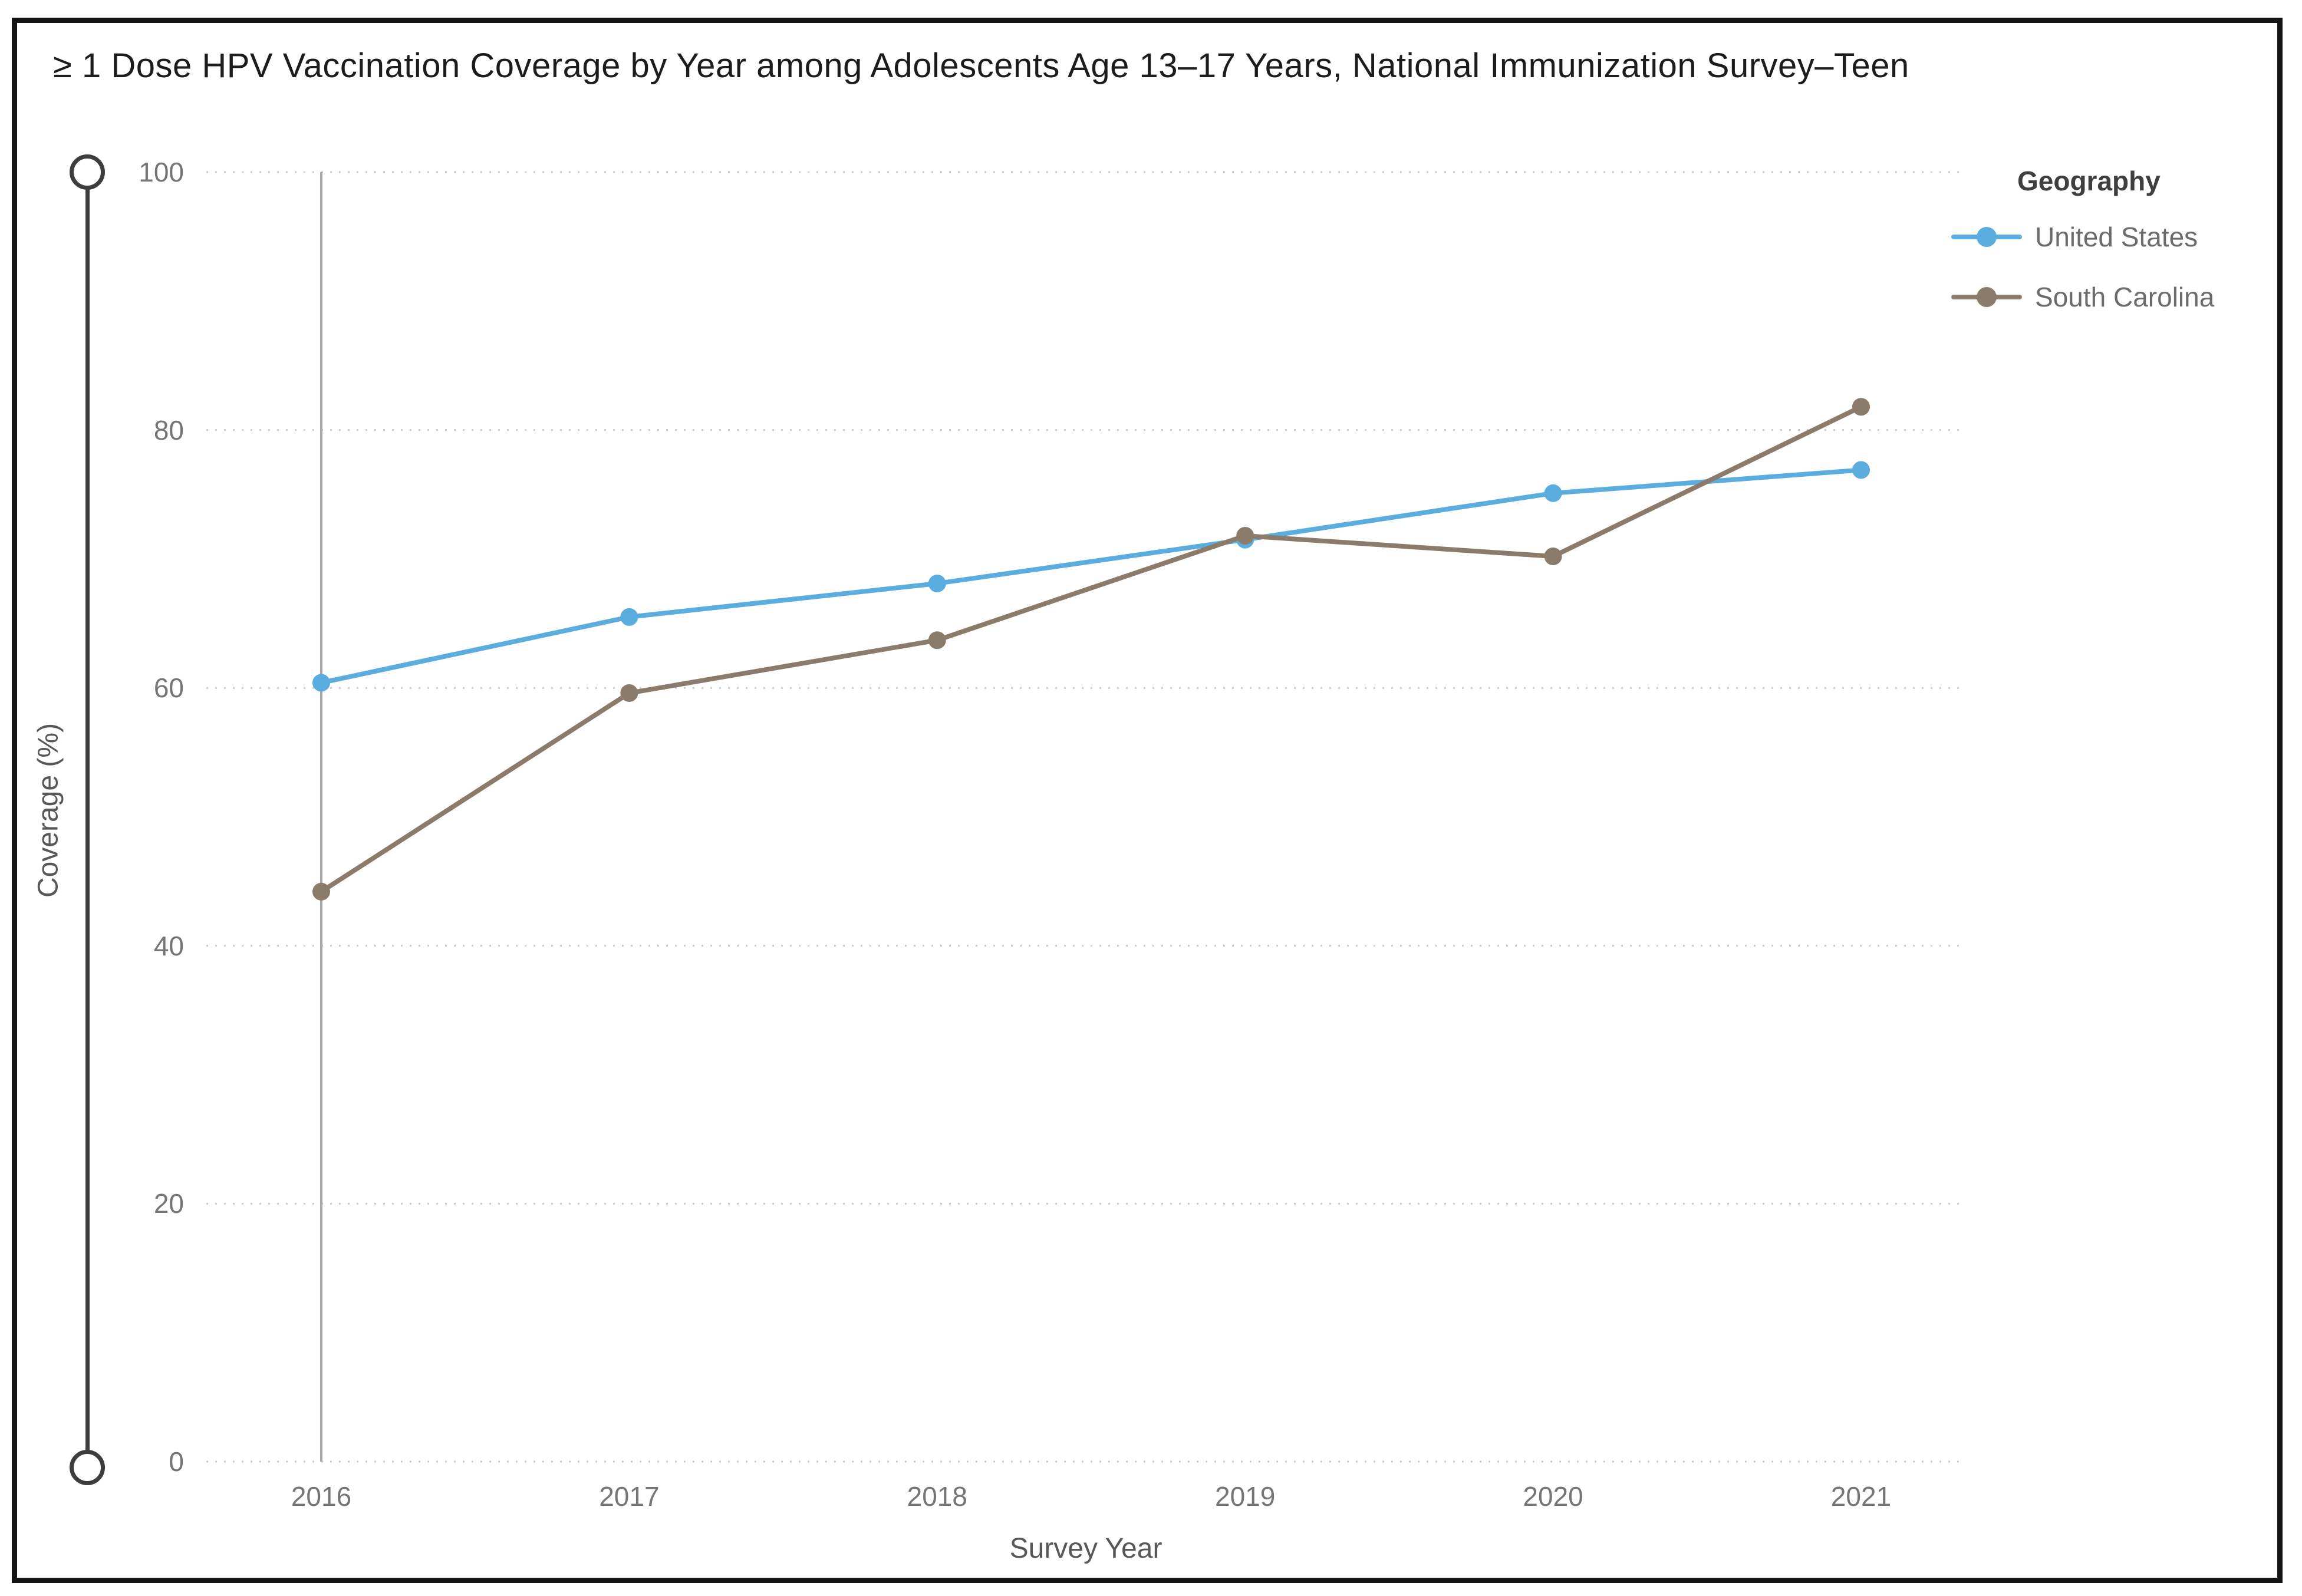 The height and width of the screenshot is (1596, 2302). What do you see at coordinates (1553, 557) in the screenshot?
I see `data-point-south-carolina-2020` at bounding box center [1553, 557].